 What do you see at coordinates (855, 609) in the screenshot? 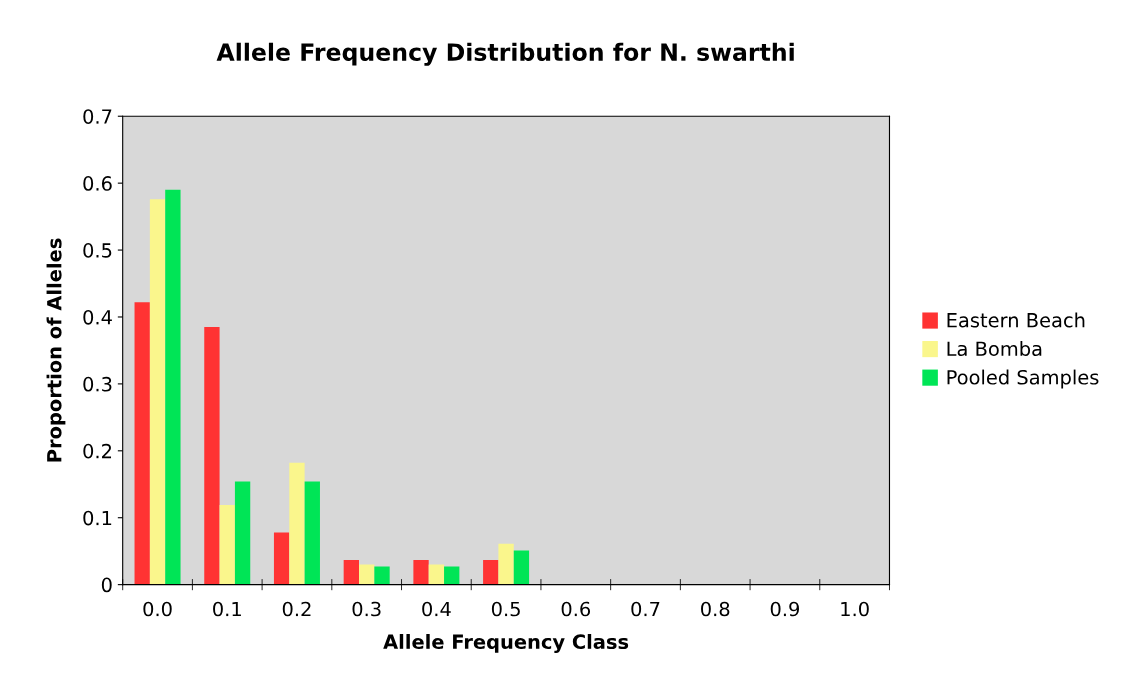
I see `x-tick-label: 1.0` at bounding box center [855, 609].